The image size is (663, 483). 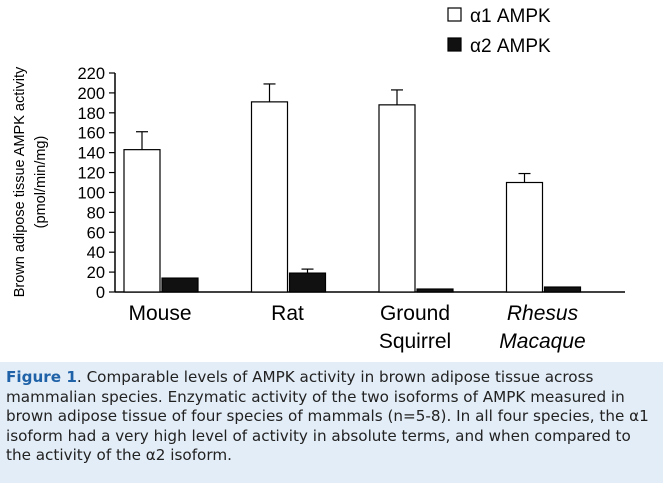 I want to click on x-tick-label: Ground, so click(x=415, y=313).